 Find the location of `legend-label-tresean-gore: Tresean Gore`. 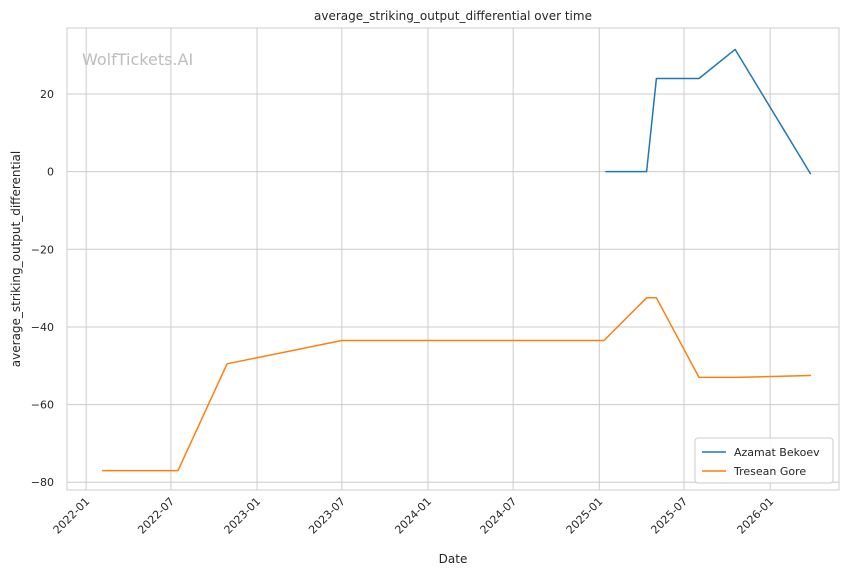

legend-label-tresean-gore: Tresean Gore is located at coordinates (769, 471).